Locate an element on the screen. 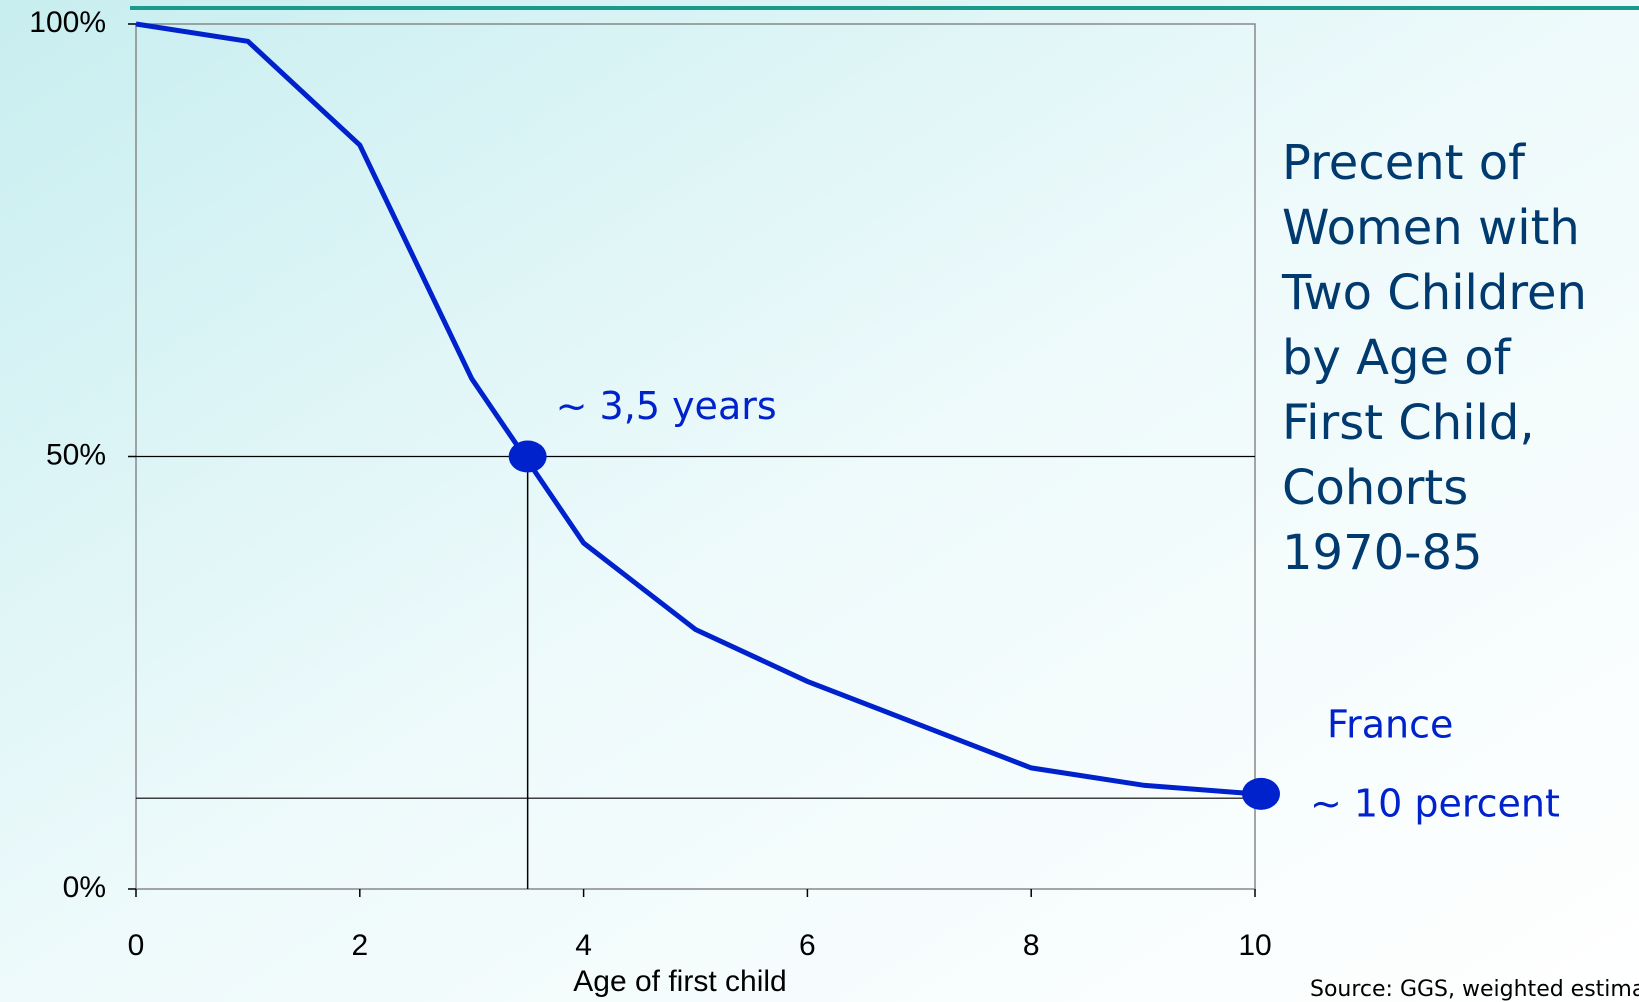 This screenshot has height=1002, width=1639. x-tick-label: 6 is located at coordinates (807, 945).